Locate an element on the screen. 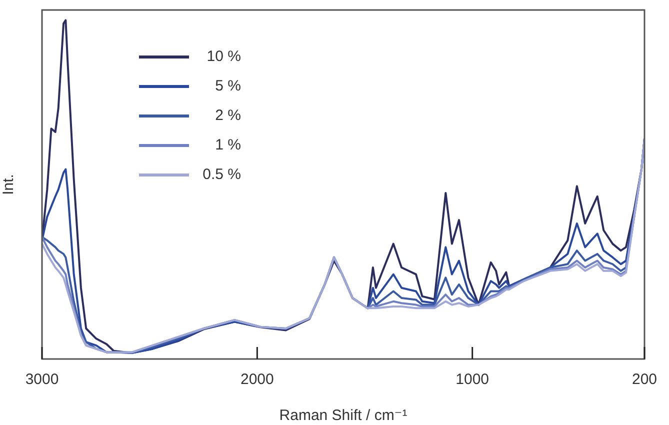 This screenshot has width=669, height=425. x-tick-label: 3000 is located at coordinates (42, 379).